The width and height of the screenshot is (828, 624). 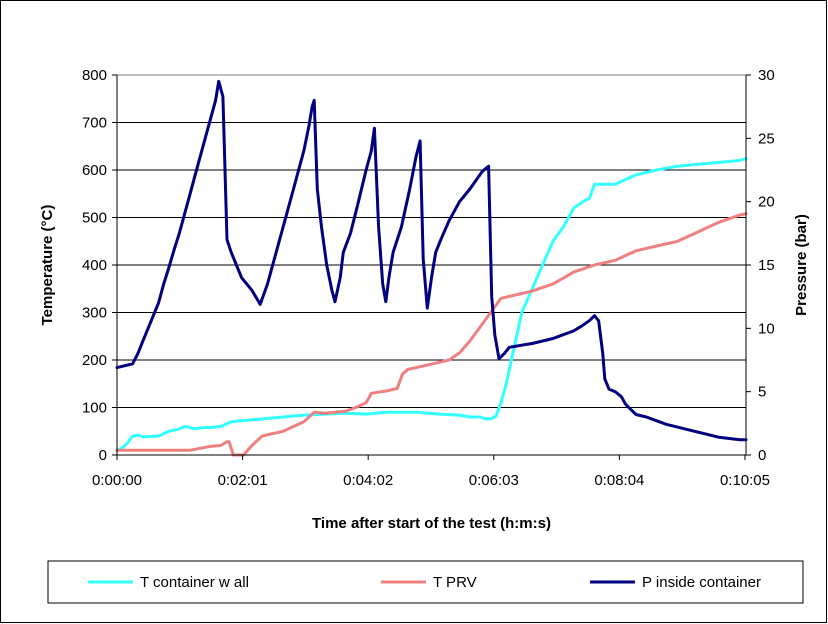 What do you see at coordinates (455, 582) in the screenshot?
I see `legend-label-1: T PRV` at bounding box center [455, 582].